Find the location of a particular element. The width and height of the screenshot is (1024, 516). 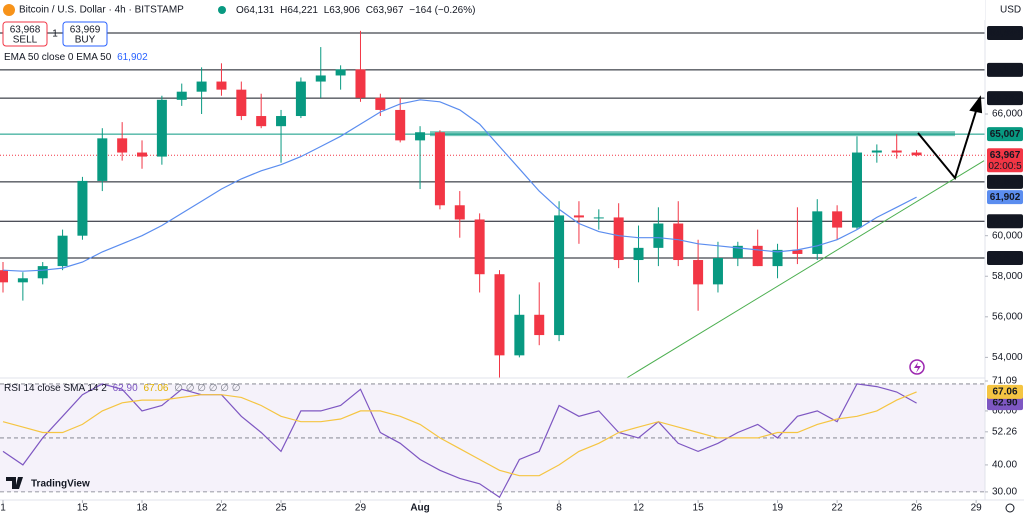

sell-price: 63,968 is located at coordinates (25, 30).